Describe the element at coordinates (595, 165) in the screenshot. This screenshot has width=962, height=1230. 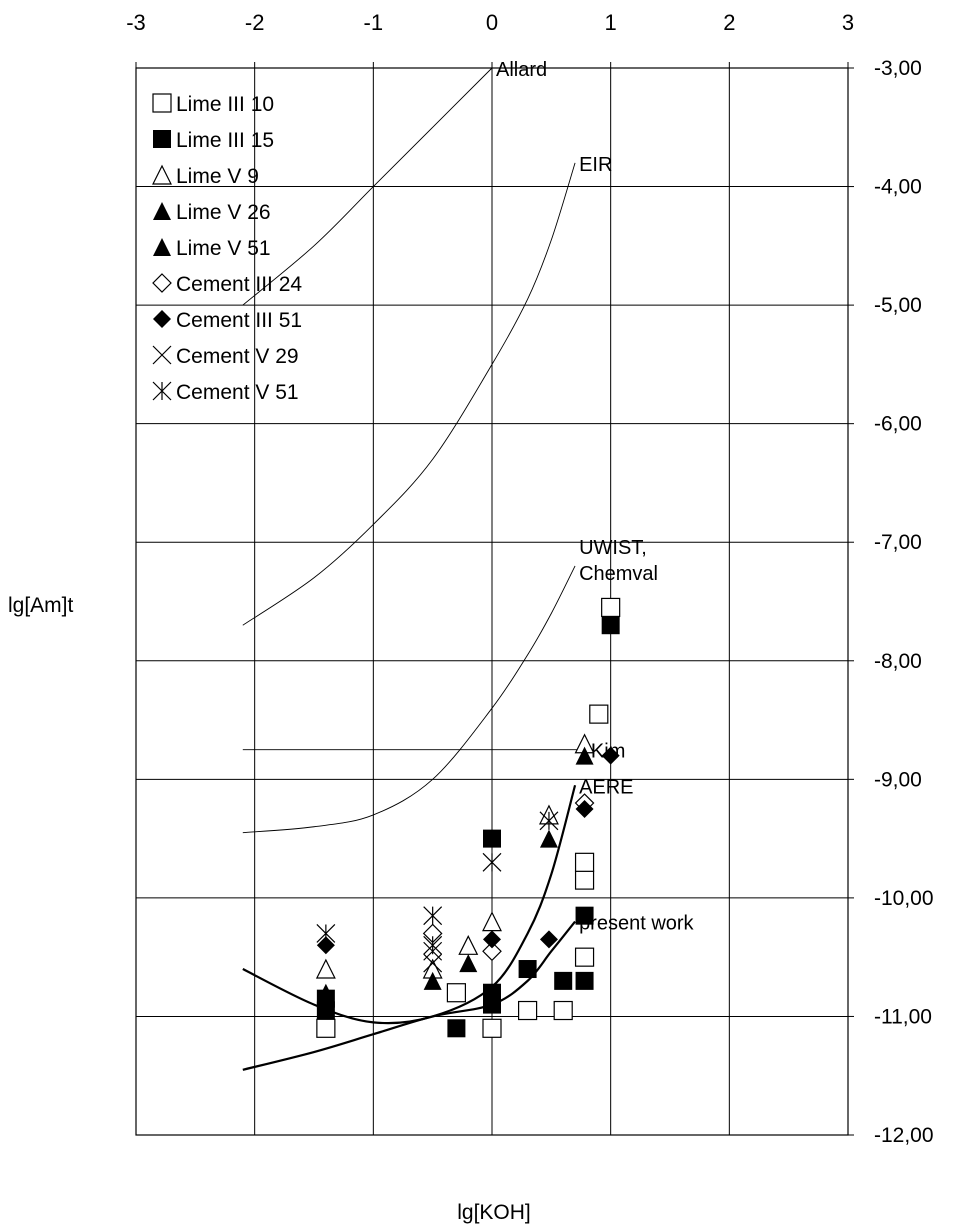
I see `annotation-eir: EIR` at that location.